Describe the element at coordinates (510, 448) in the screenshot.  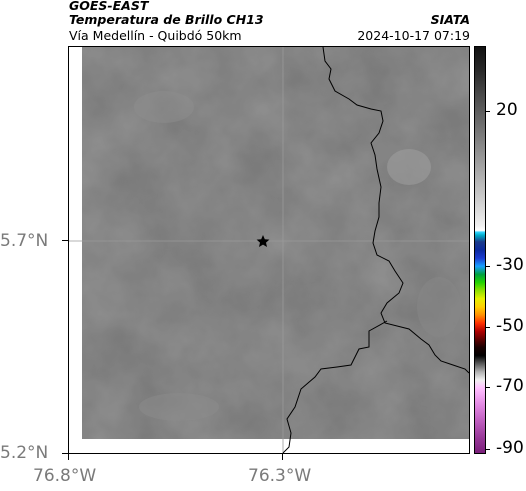
I see `colorbar-label-minus90: -90` at that location.